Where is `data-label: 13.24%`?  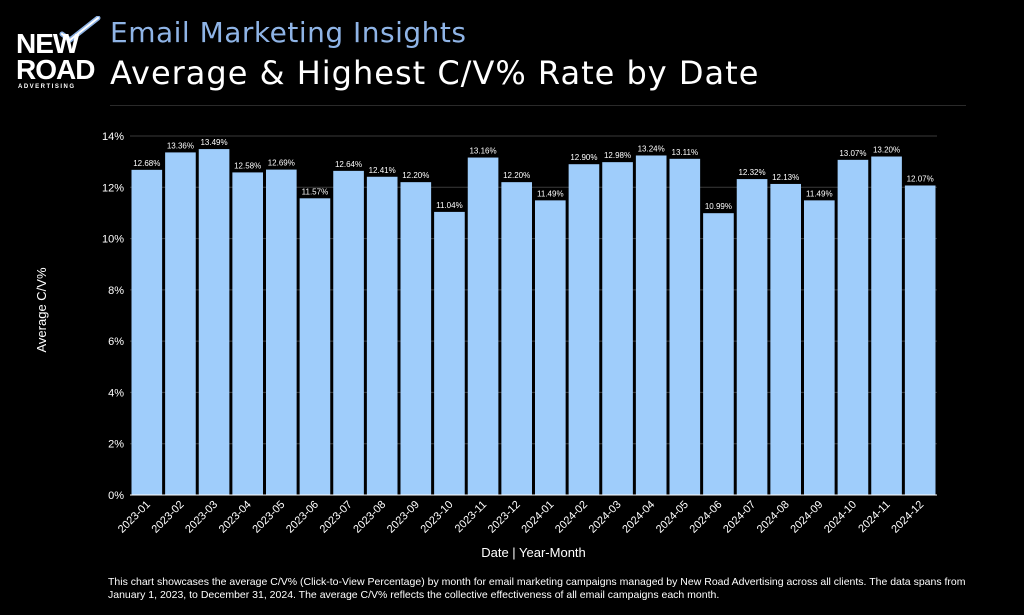 data-label: 13.24% is located at coordinates (651, 148).